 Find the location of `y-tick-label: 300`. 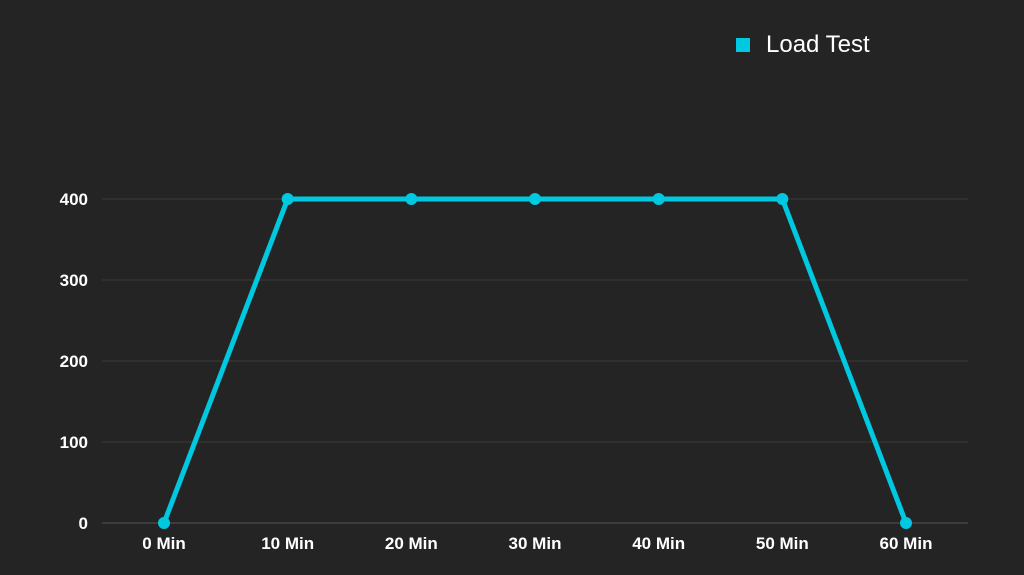

y-tick-label: 300 is located at coordinates (74, 280).